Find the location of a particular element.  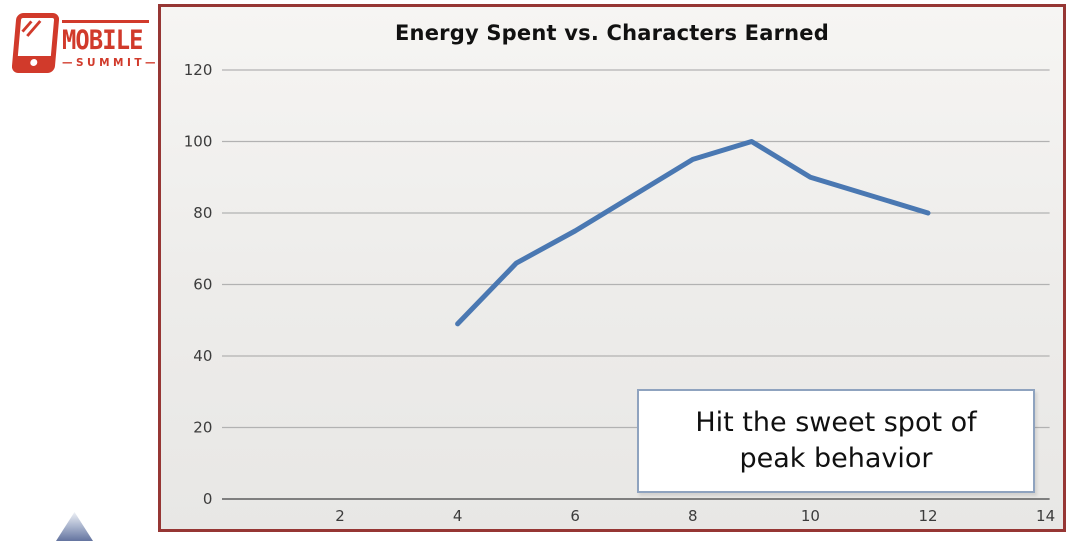

svg-text: 40 is located at coordinates (202, 356).